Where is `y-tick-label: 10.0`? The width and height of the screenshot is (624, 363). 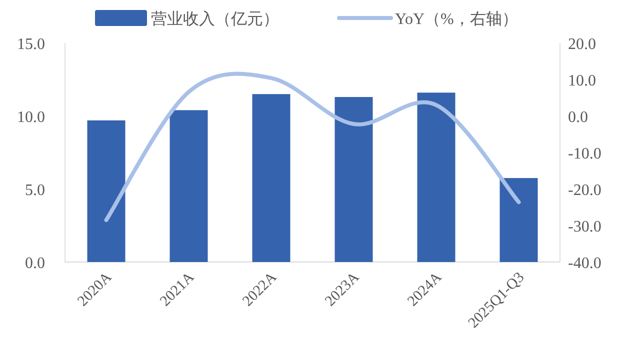
y-tick-label: 10.0 is located at coordinates (31, 117).